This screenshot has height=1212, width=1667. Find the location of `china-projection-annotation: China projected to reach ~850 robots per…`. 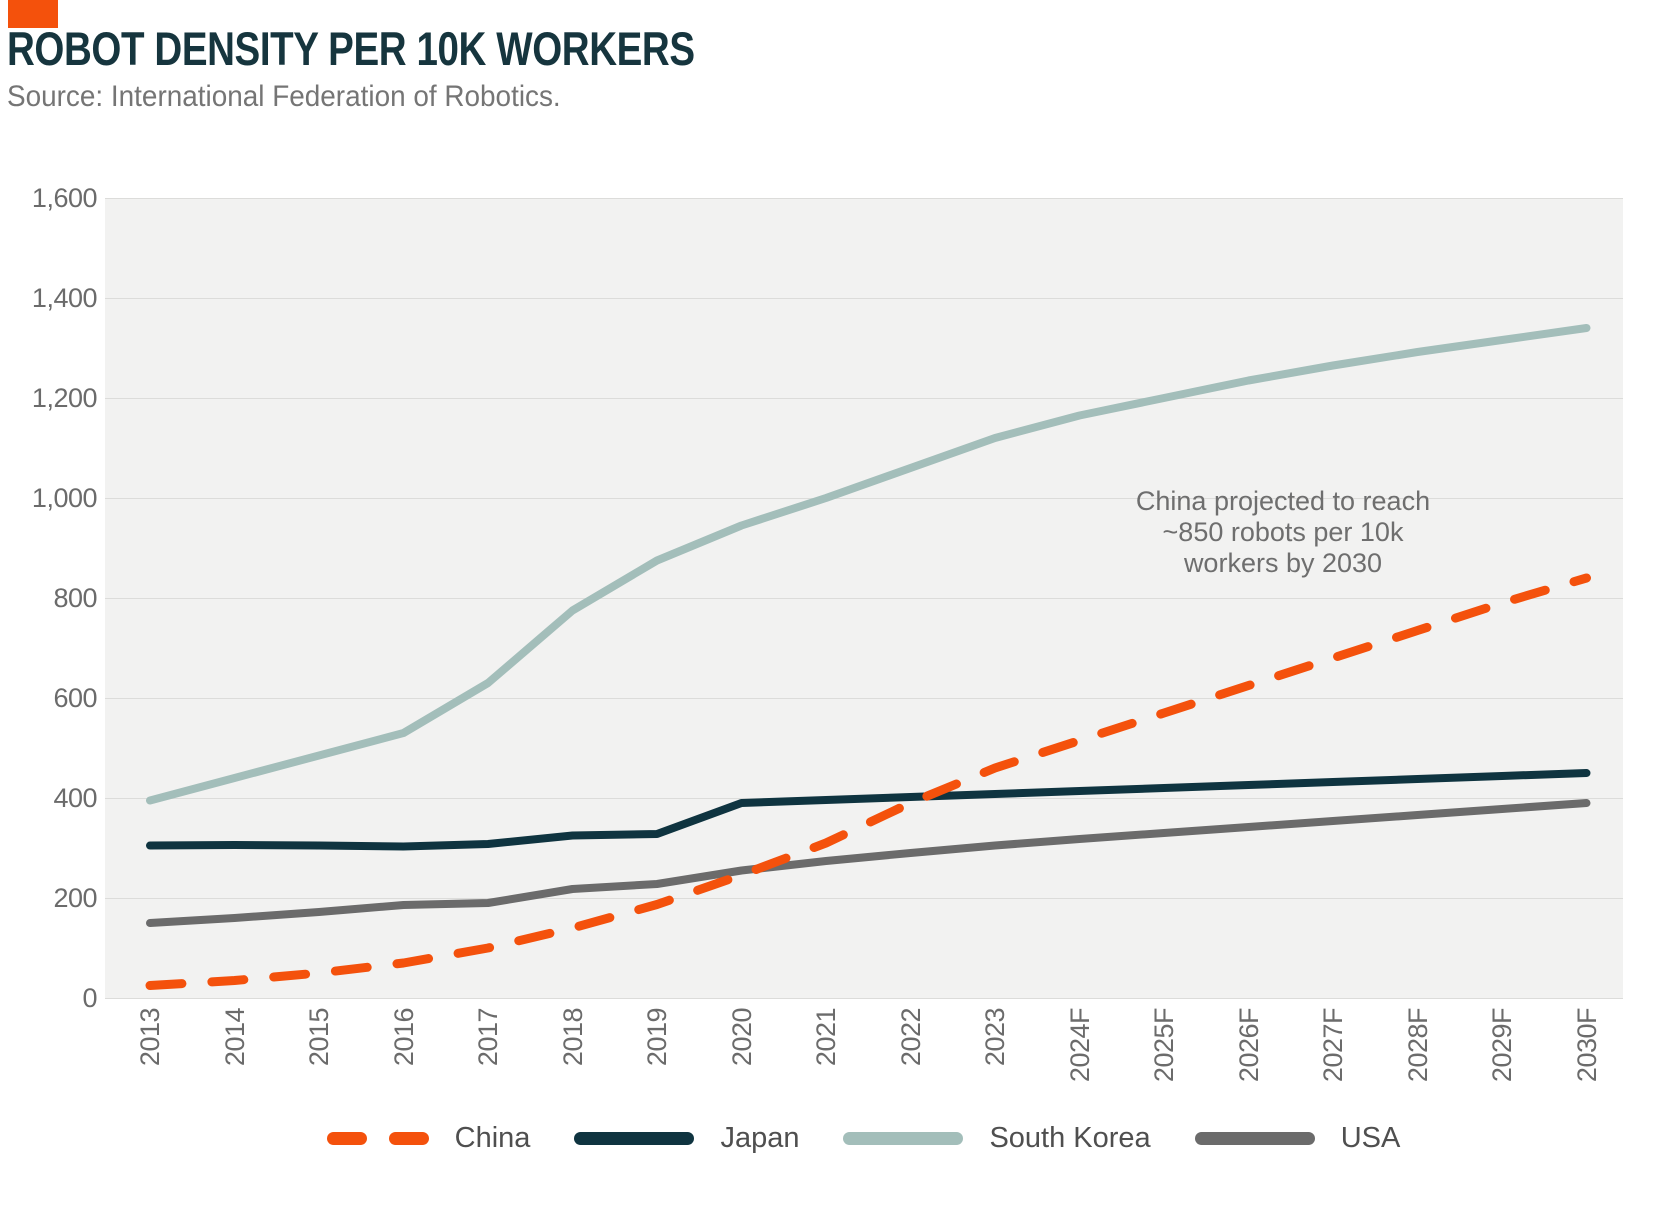

china-projection-annotation: China projected to reach ~850 robots per… is located at coordinates (1283, 532).